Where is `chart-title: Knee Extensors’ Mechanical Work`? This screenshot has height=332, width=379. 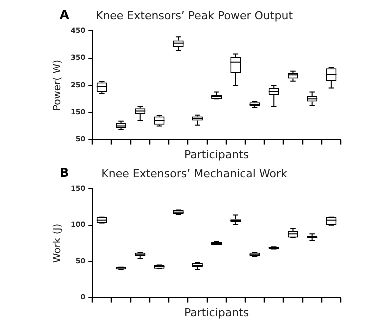
chart-title: Knee Extensors’ Mechanical Work is located at coordinates (195, 173).